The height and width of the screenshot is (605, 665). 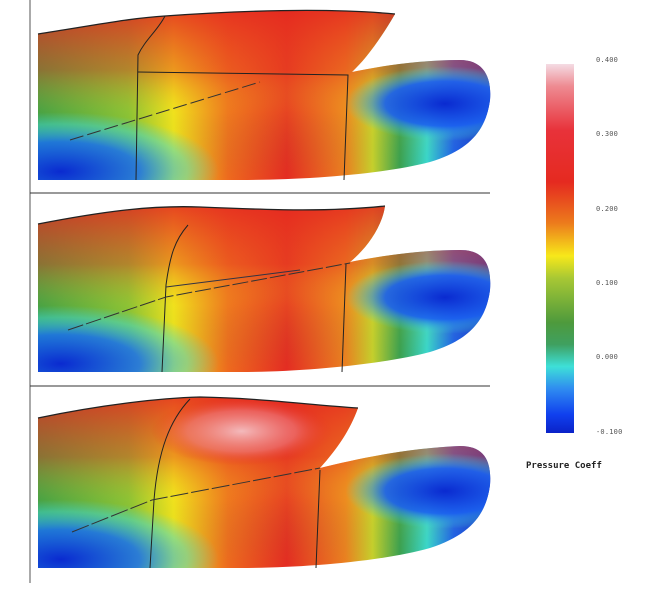 I want to click on pressure-colorbar, so click(x=560, y=248).